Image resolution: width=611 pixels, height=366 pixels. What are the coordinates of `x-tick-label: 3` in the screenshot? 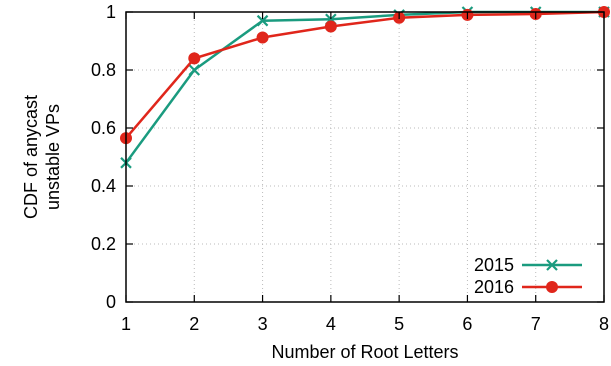 It's located at (263, 324).